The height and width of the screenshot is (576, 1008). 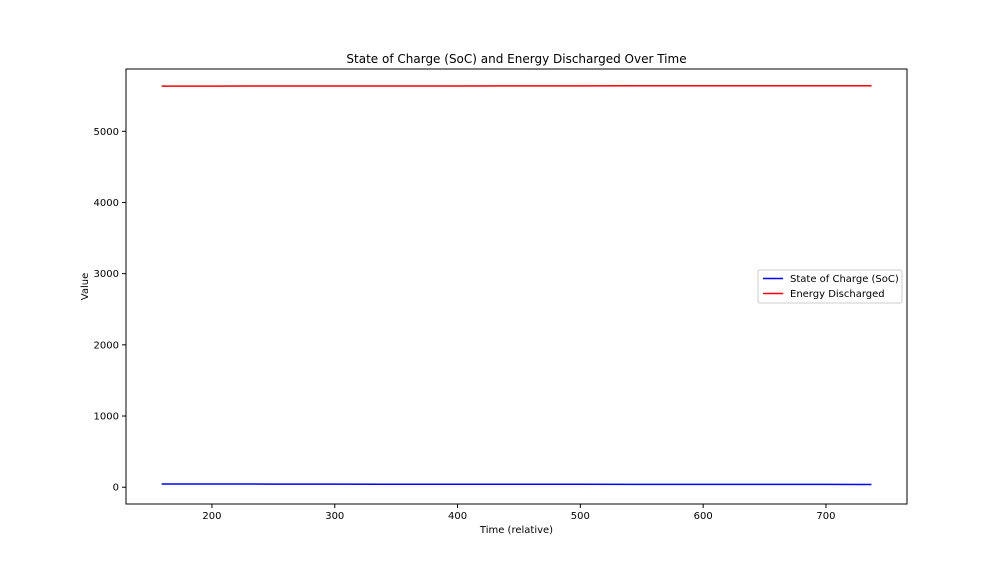 What do you see at coordinates (211, 516) in the screenshot?
I see `x-tick-label: 200` at bounding box center [211, 516].